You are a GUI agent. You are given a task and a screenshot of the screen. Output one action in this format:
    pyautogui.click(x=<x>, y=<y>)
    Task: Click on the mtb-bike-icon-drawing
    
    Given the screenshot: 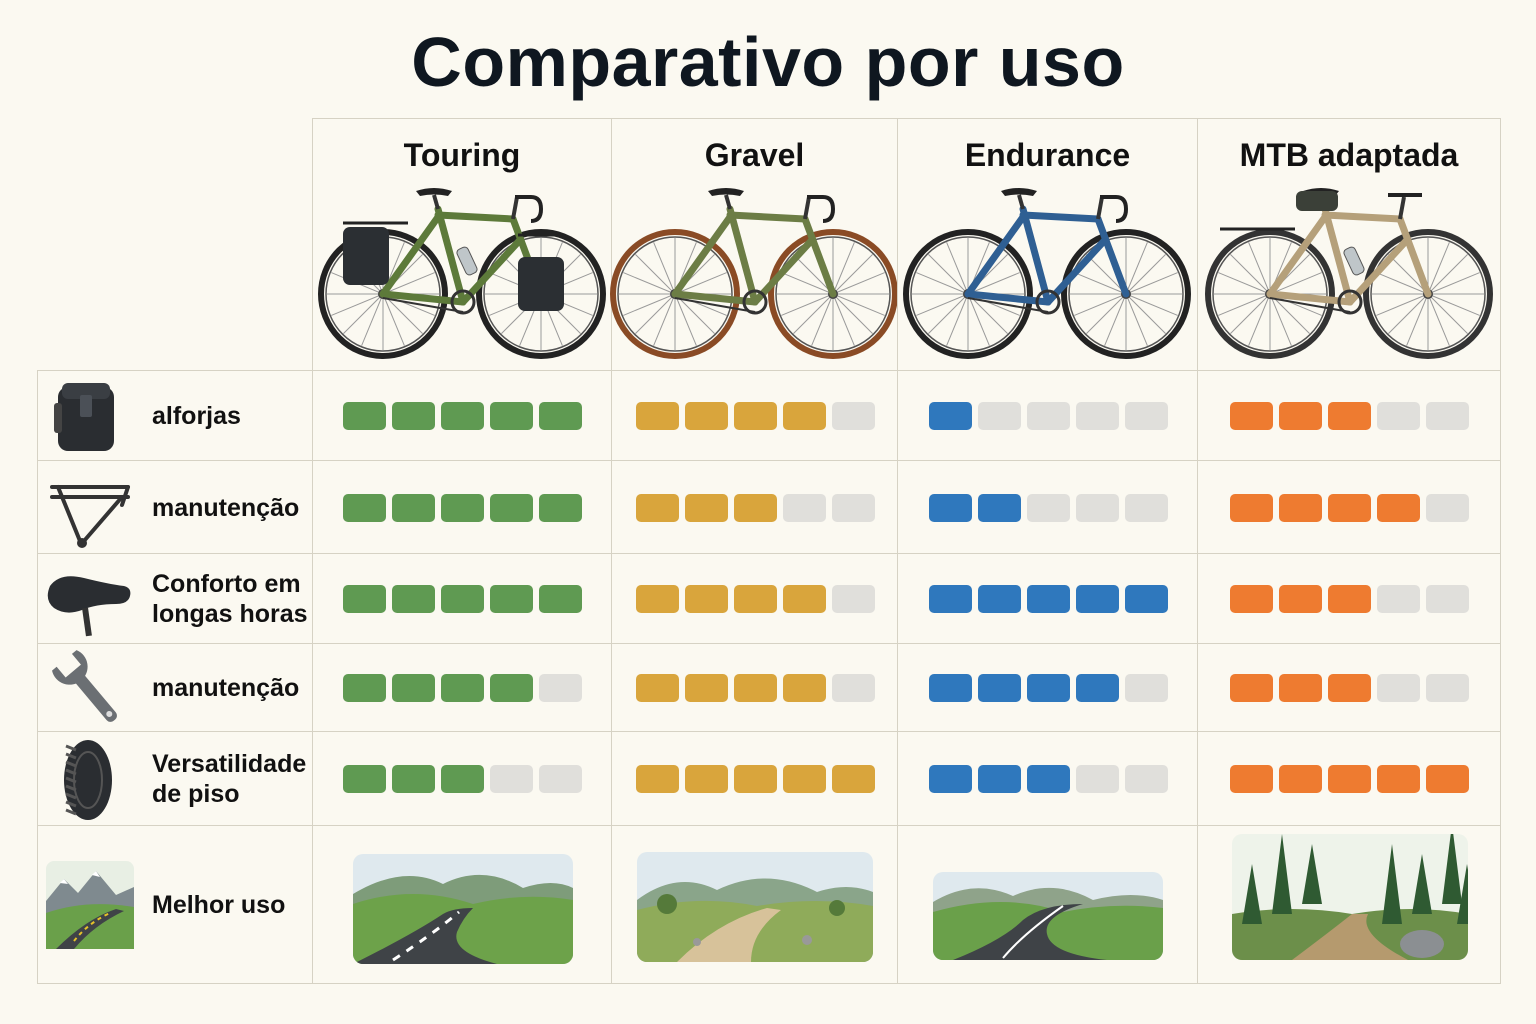 What is the action you would take?
    pyautogui.click(x=1348, y=273)
    